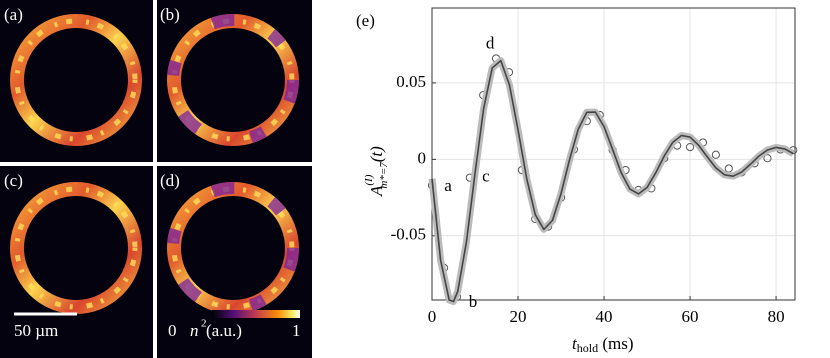 The height and width of the screenshot is (358, 830). Describe the element at coordinates (518, 316) in the screenshot. I see `x-tick-label: 20` at that location.